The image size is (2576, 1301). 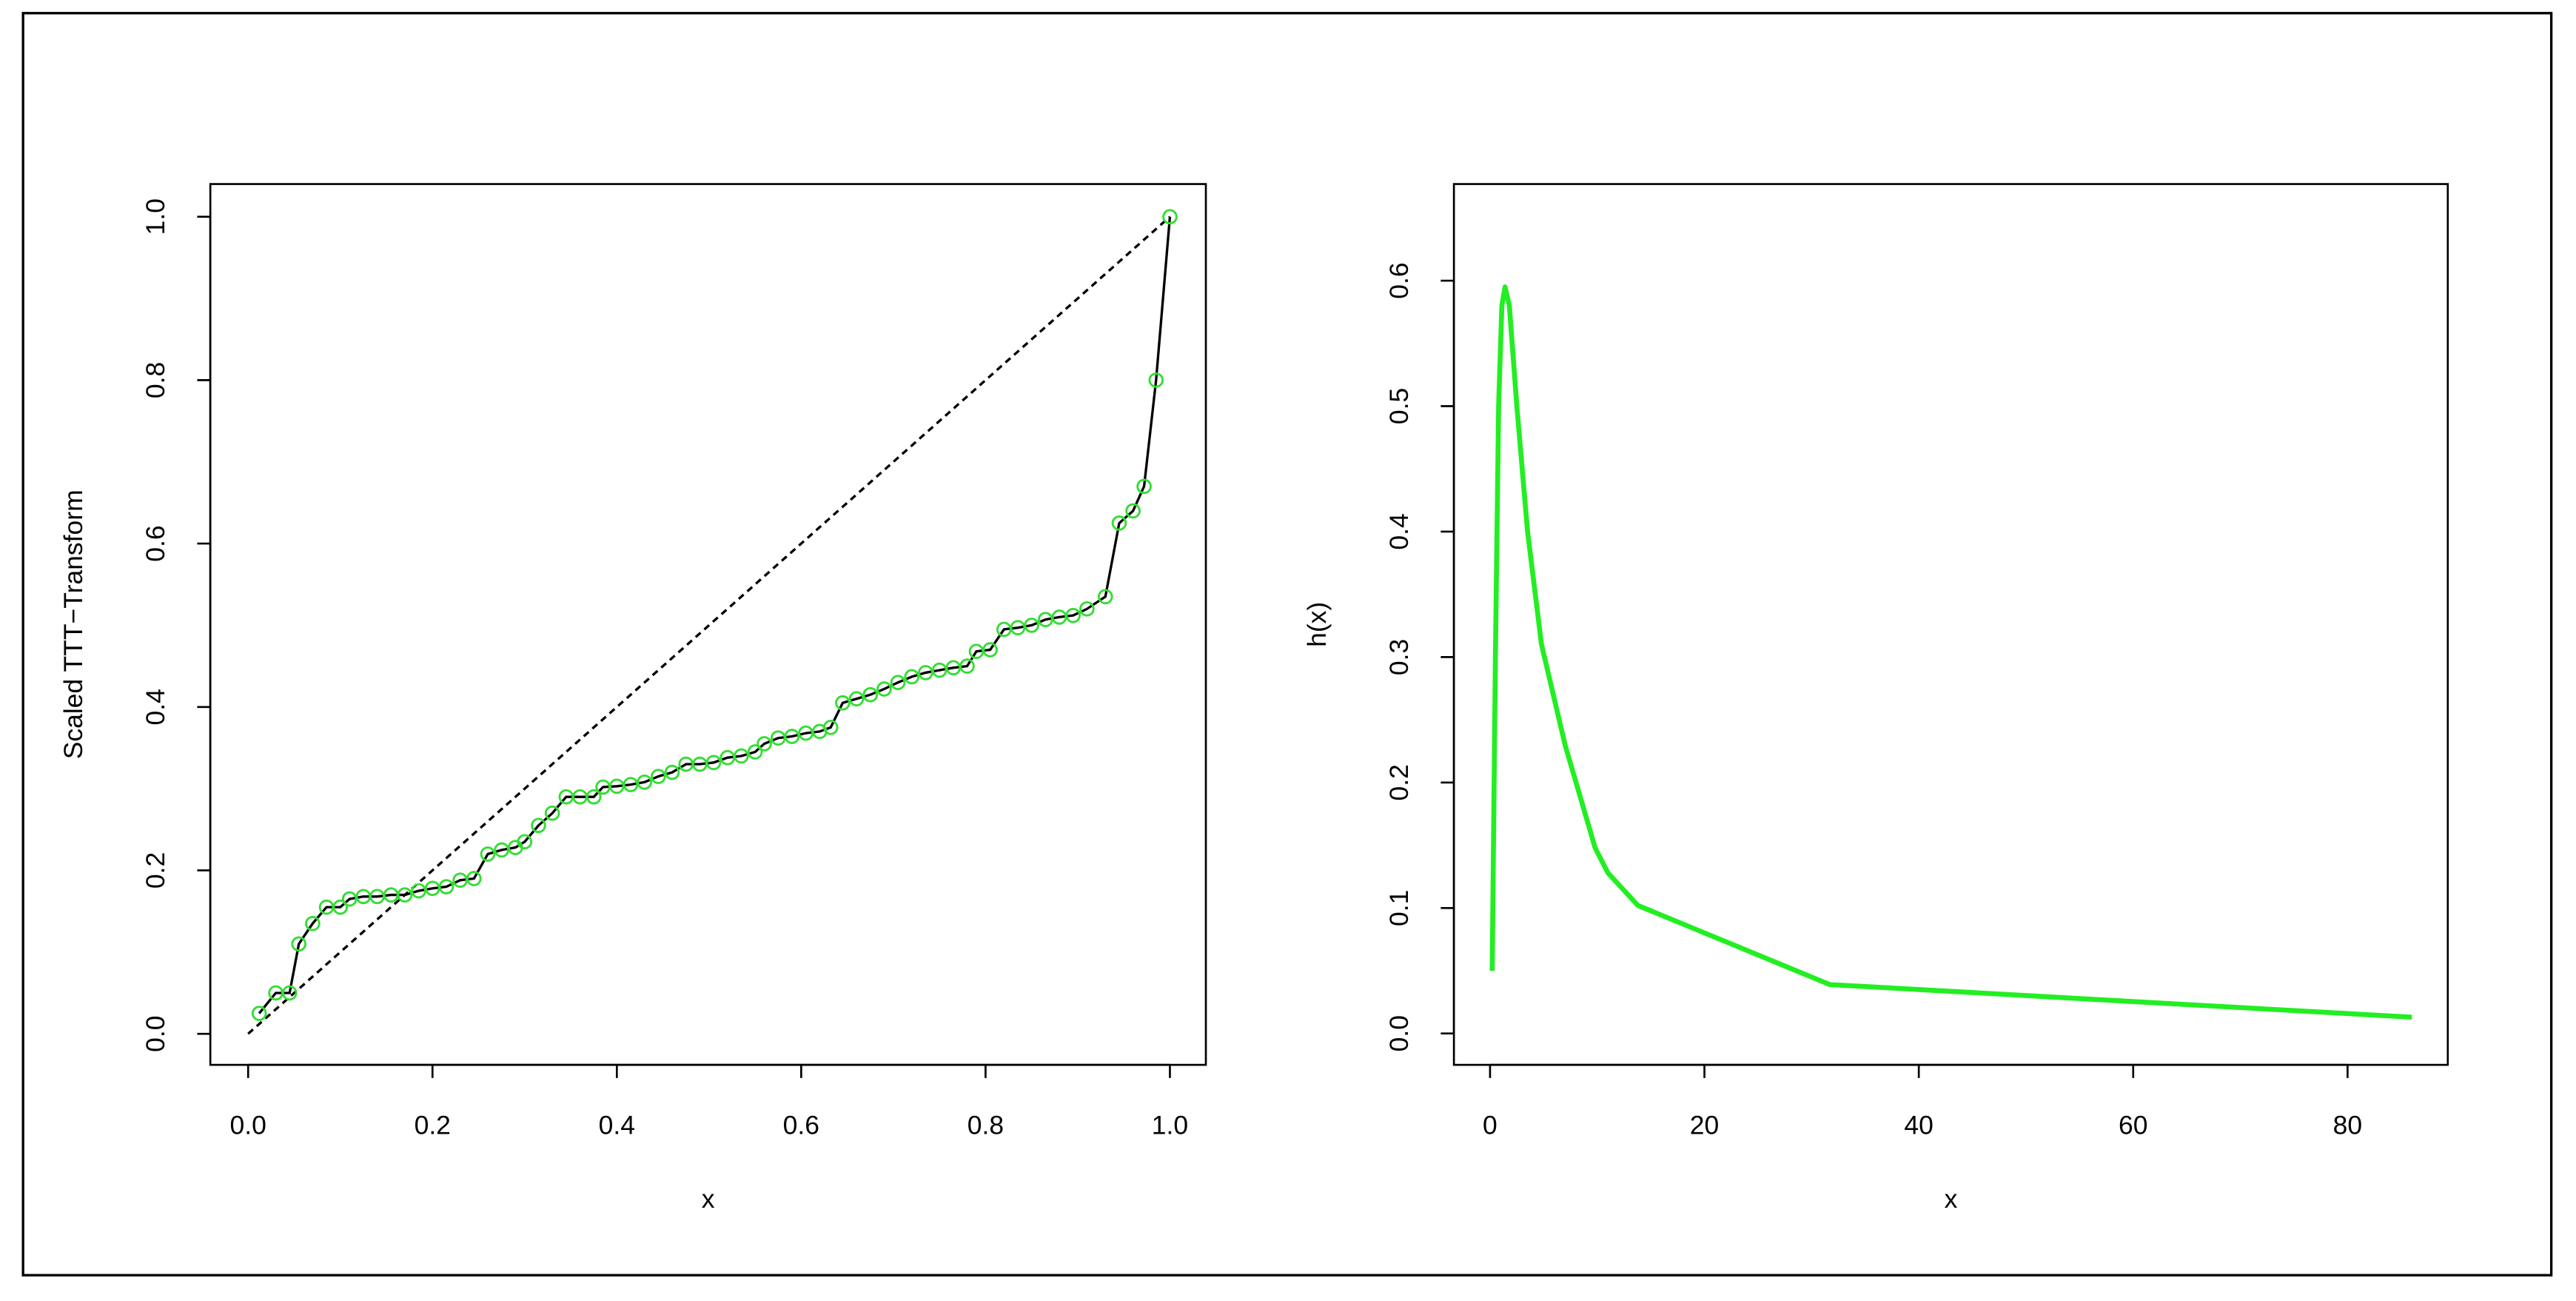 I want to click on x-tick-label: 0, so click(x=1490, y=1125).